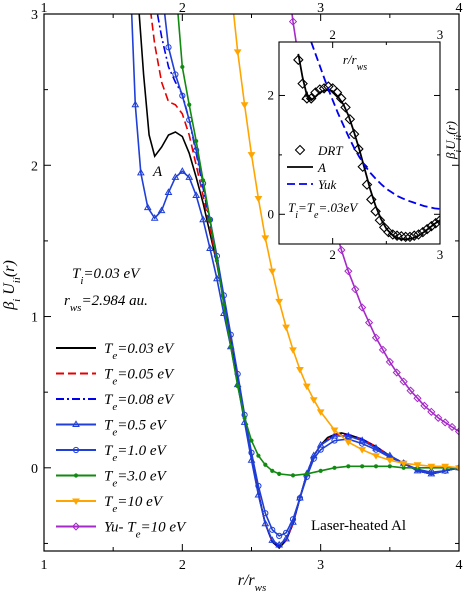 This screenshot has height=604, width=463. I want to click on inset-x-tick-label-top: 2, so click(332, 34).